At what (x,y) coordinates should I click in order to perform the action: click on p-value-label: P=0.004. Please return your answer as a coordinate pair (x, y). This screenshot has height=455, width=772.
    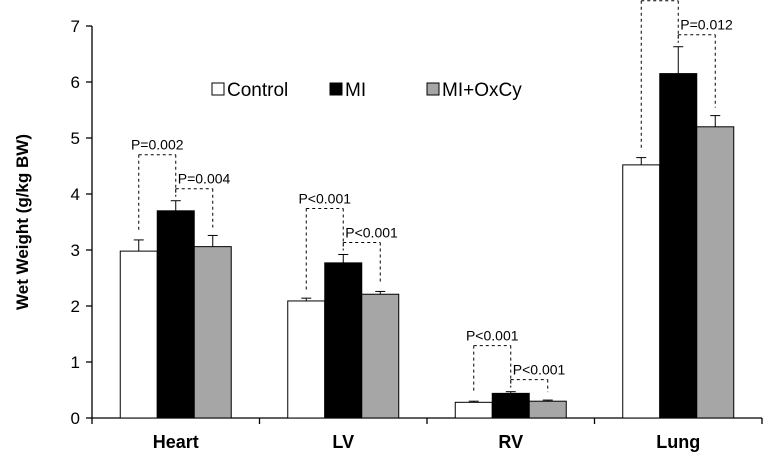
    Looking at the image, I should click on (204, 179).